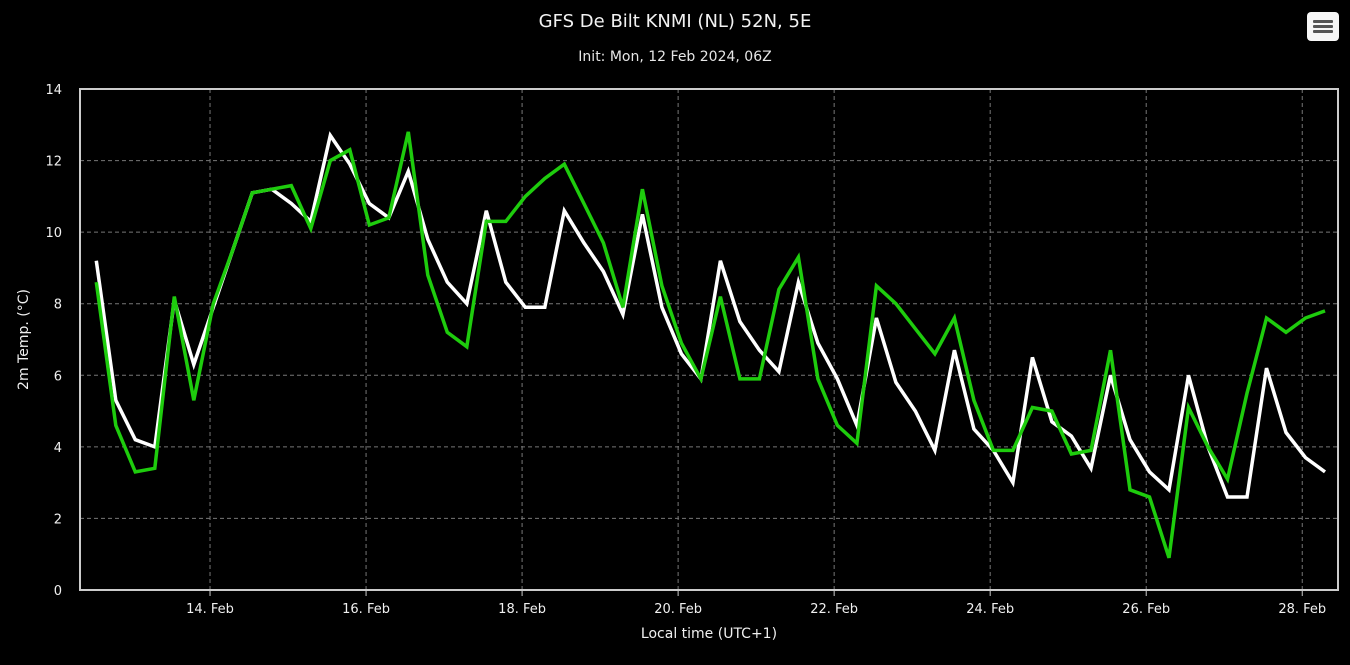 This screenshot has width=1350, height=665. What do you see at coordinates (58, 376) in the screenshot?
I see `y-tick-label: 6` at bounding box center [58, 376].